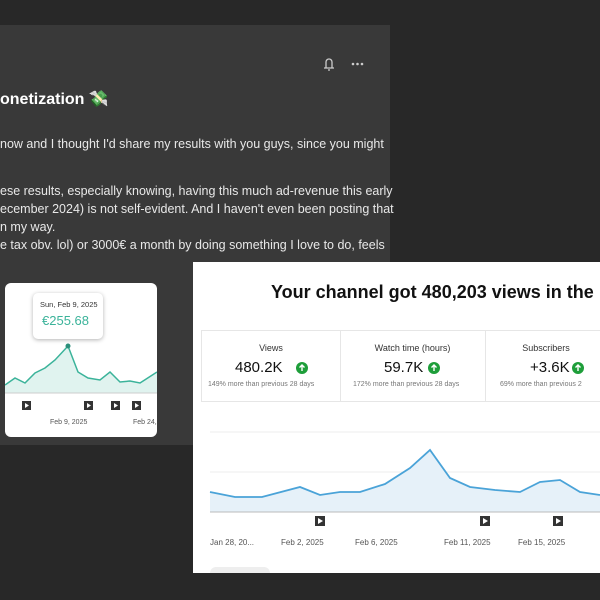 The height and width of the screenshot is (600, 600). I want to click on bell-icon, so click(329, 64).